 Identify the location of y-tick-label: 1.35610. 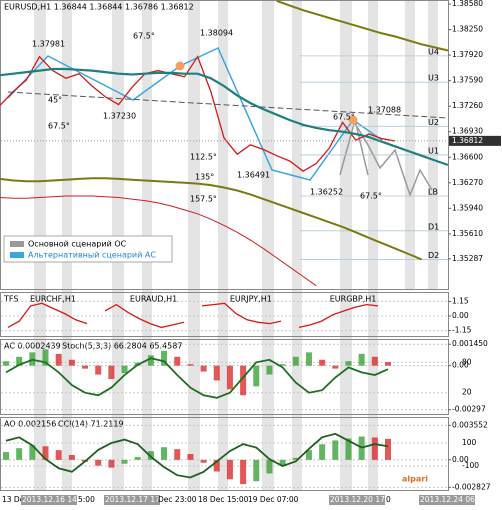
(467, 233).